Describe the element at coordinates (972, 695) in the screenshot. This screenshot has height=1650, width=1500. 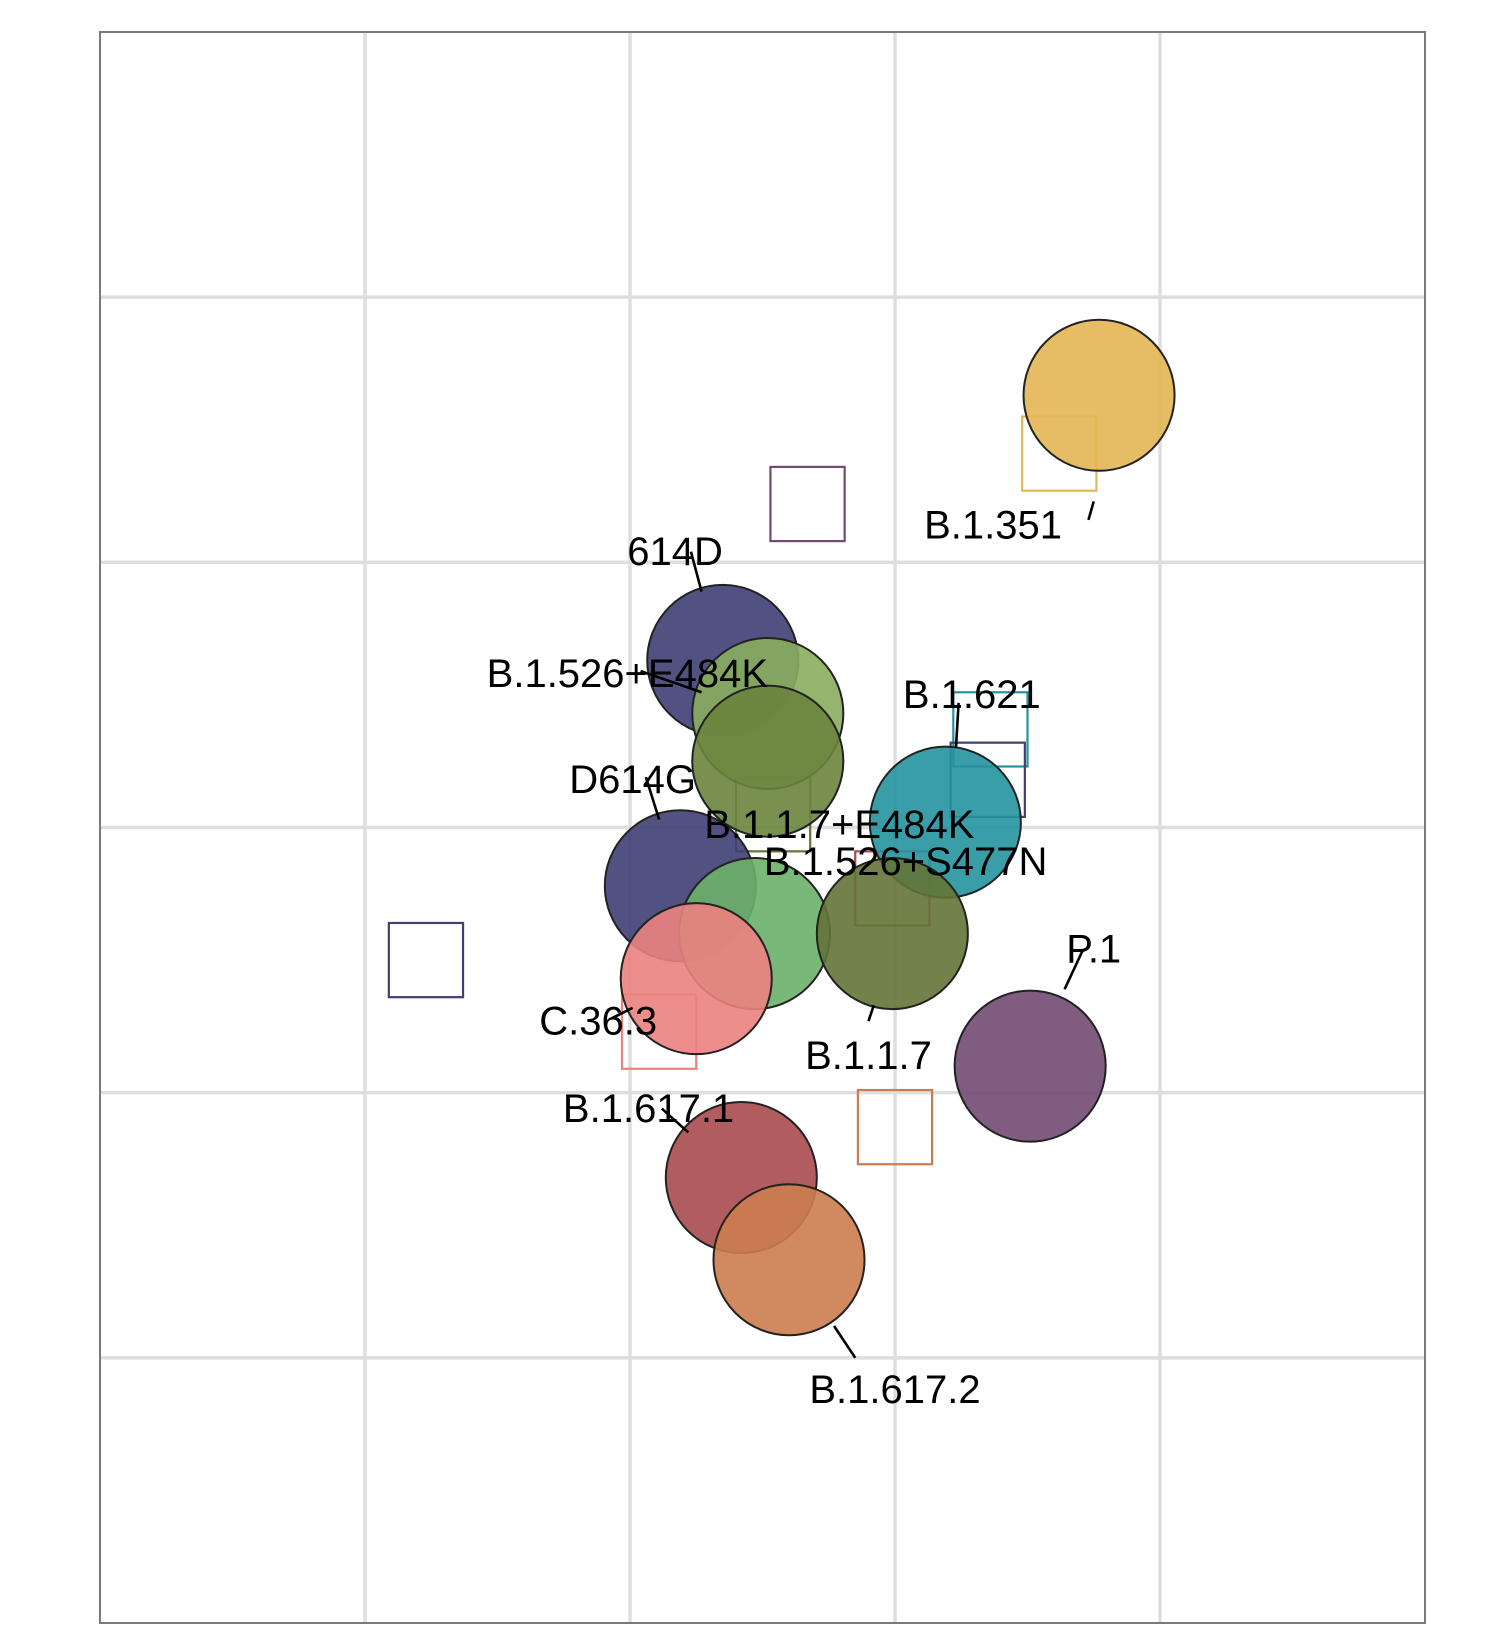
I see `point-label: B.1.621` at that location.